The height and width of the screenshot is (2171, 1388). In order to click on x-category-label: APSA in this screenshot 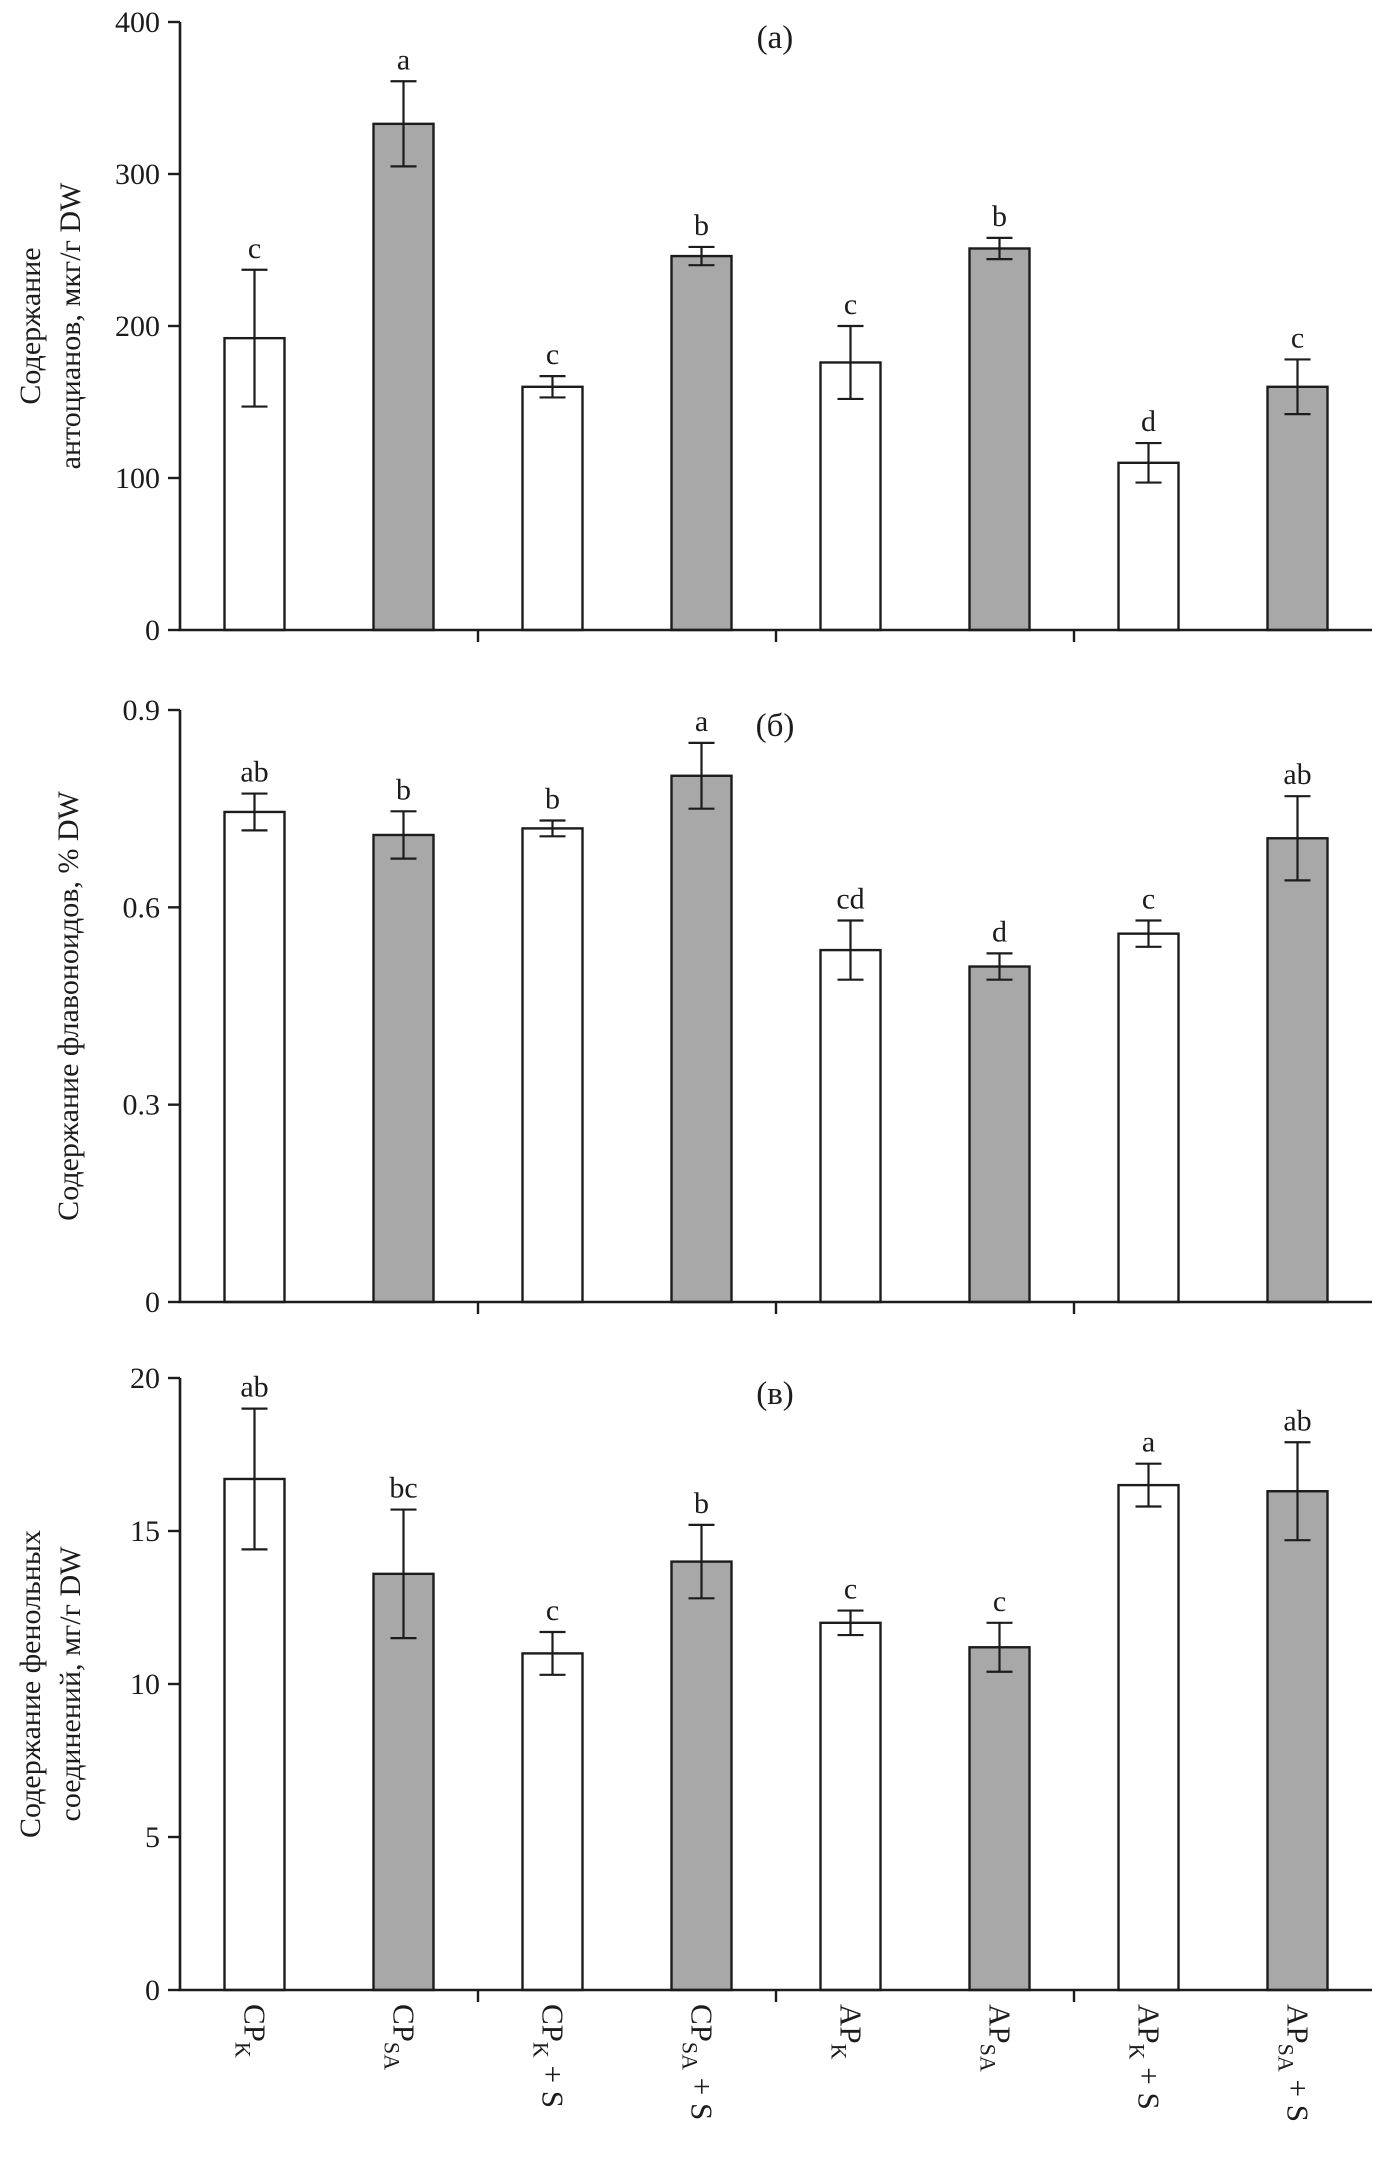, I will do `click(997, 2038)`.